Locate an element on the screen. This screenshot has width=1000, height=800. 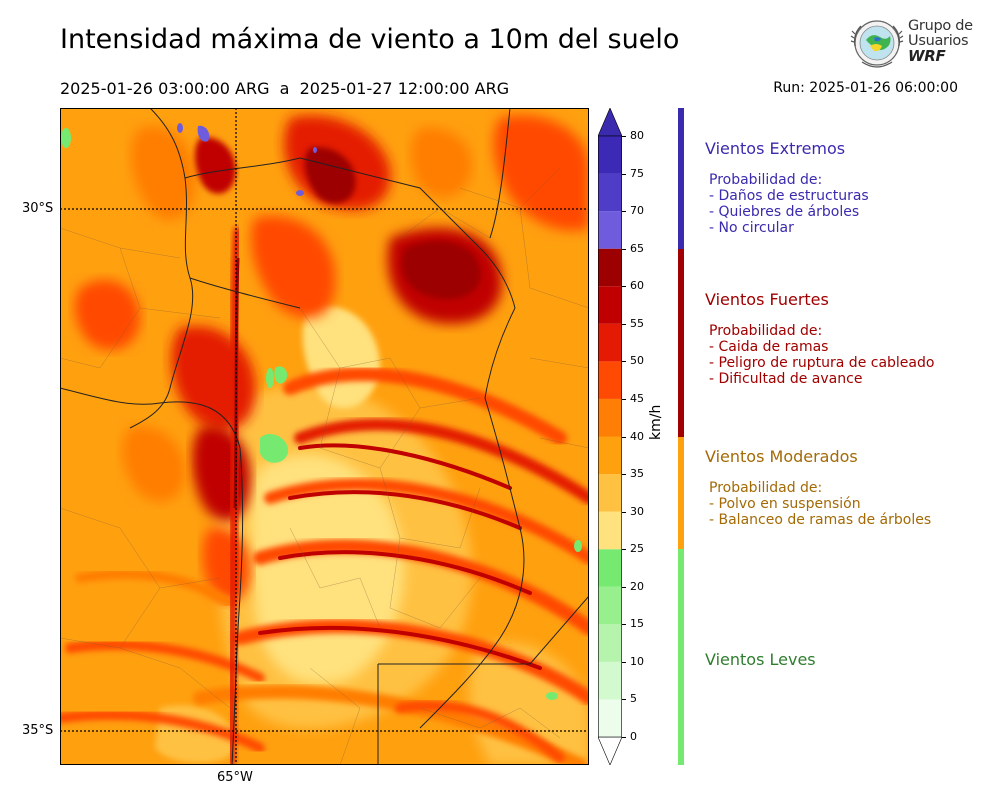
colorbar-tick-45: 45 is located at coordinates (637, 398).